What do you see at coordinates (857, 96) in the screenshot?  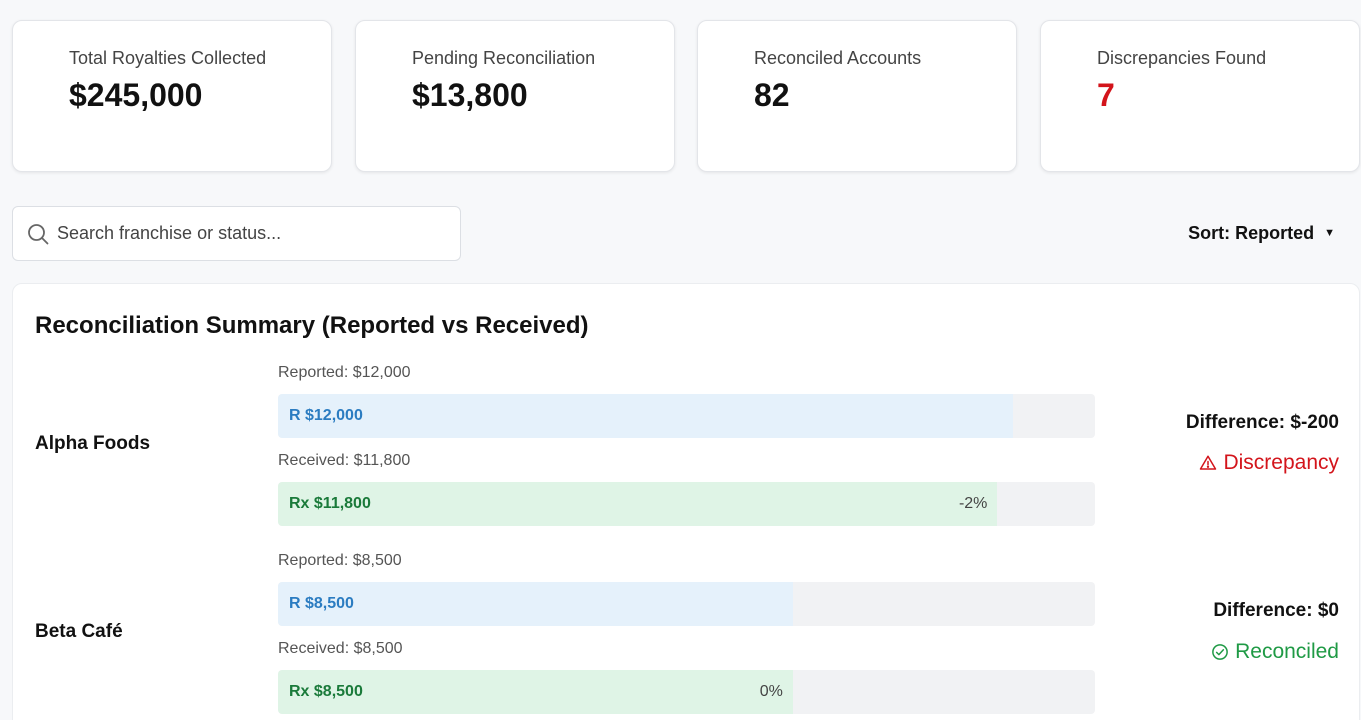 I see `kpi-card-reconciled-accounts: Reconciled Accounts 82` at bounding box center [857, 96].